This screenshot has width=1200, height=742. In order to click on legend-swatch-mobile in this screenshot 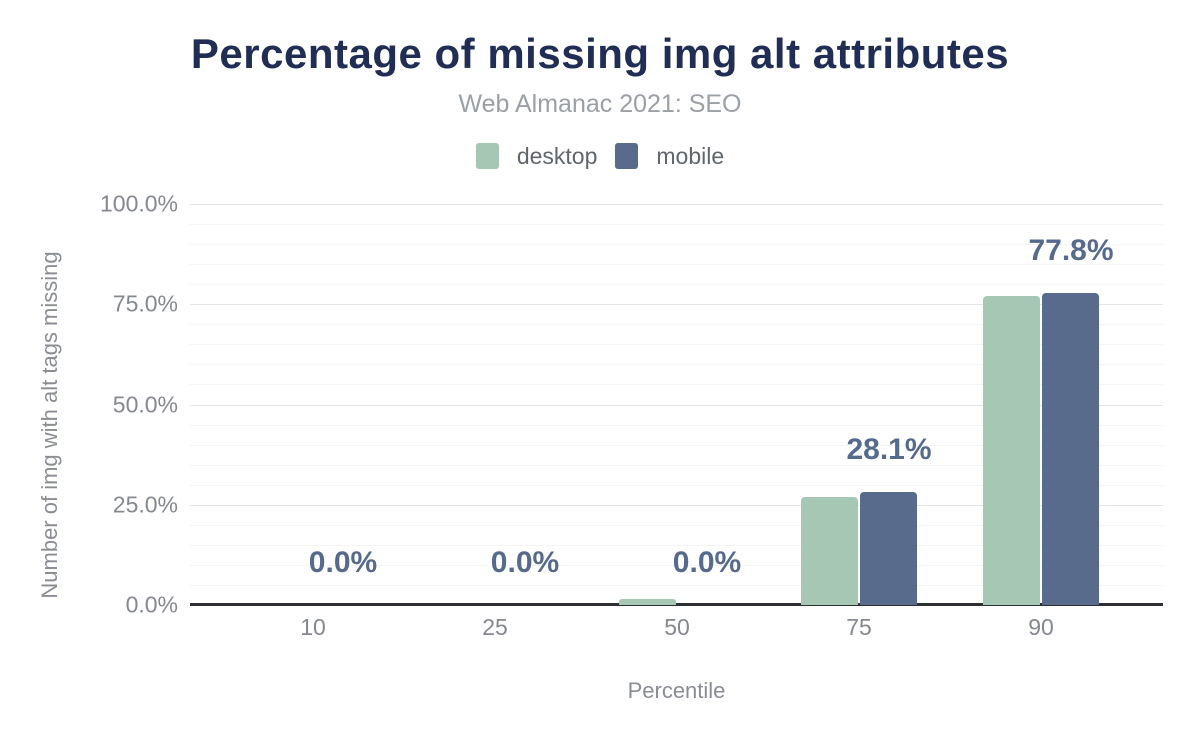, I will do `click(627, 156)`.